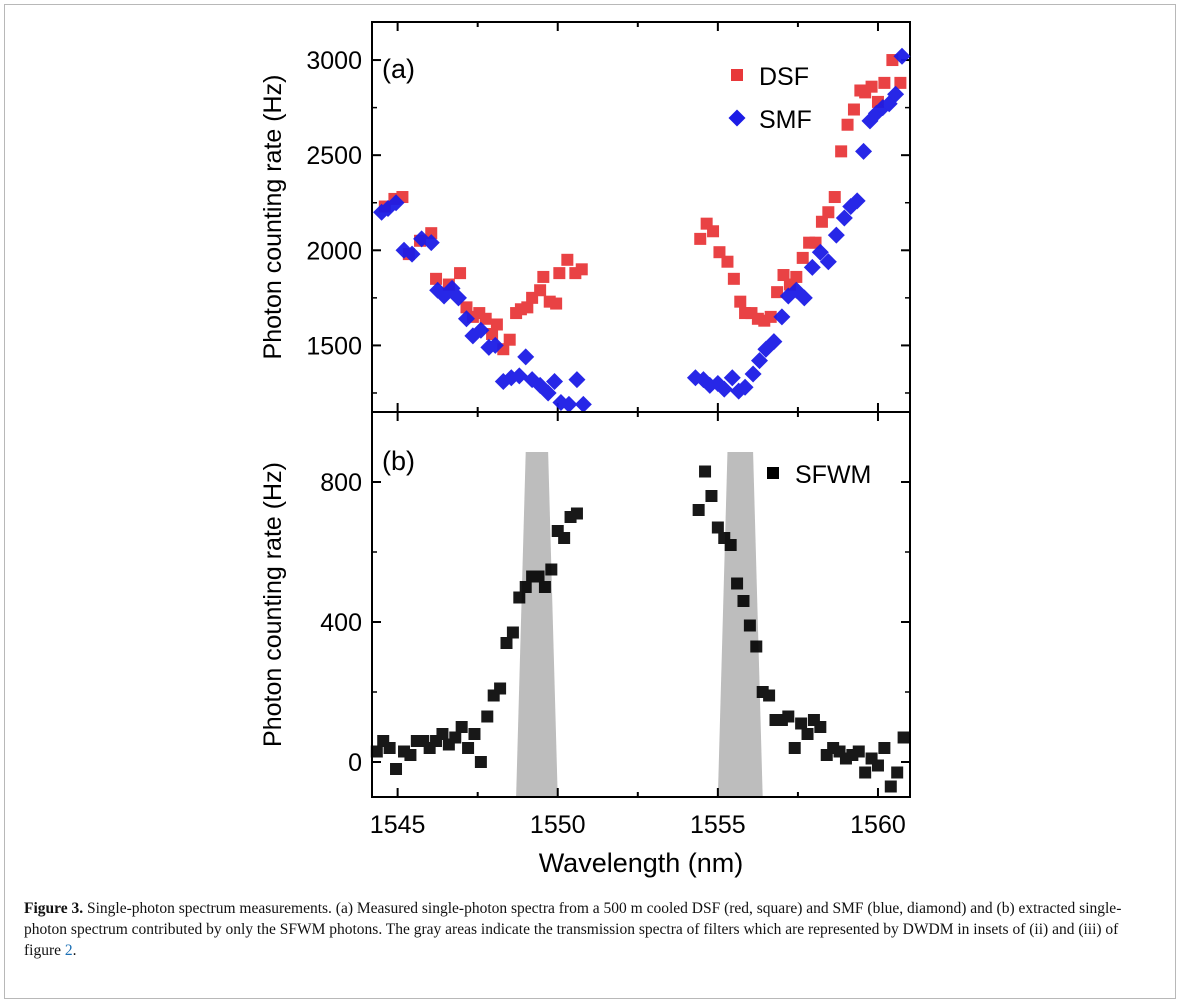 Image resolution: width=1182 pixels, height=1005 pixels. Describe the element at coordinates (718, 825) in the screenshot. I see `x-tick-label: 1555` at that location.